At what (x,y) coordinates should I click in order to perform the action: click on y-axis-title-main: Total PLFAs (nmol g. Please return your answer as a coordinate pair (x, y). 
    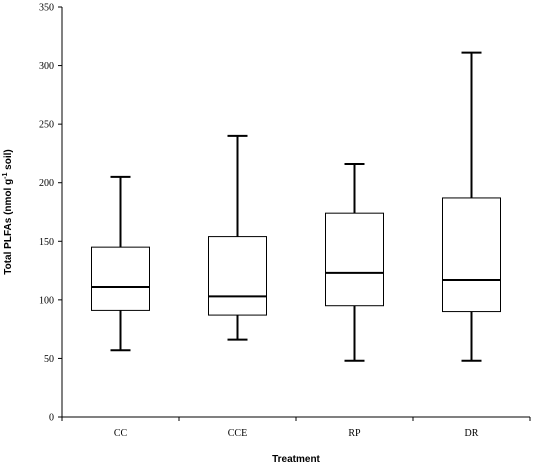
    Looking at the image, I should click on (8, 227).